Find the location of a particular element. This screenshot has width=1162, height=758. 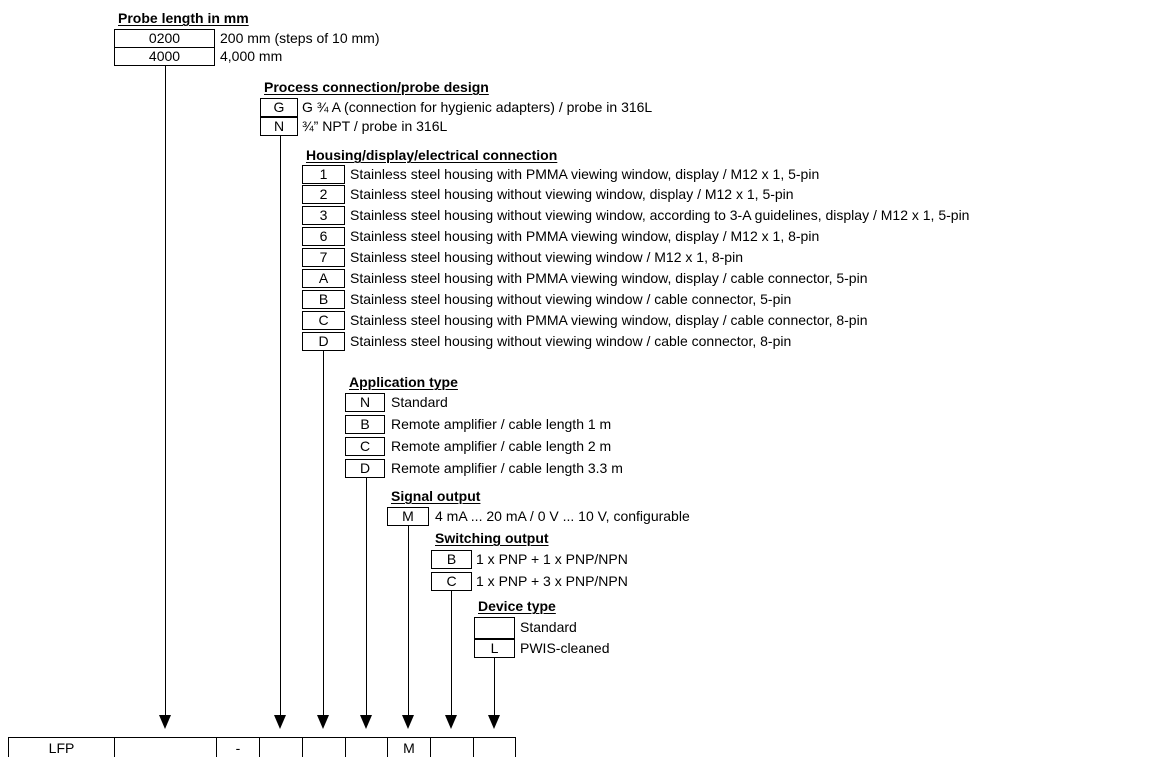

switching-output-code-b: B is located at coordinates (451, 559).